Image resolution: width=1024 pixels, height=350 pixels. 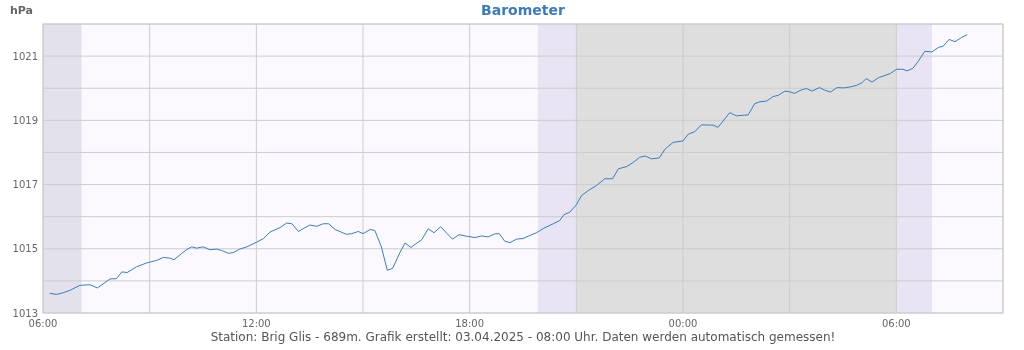 I want to click on y-tick-label: 1015, so click(x=25, y=249).